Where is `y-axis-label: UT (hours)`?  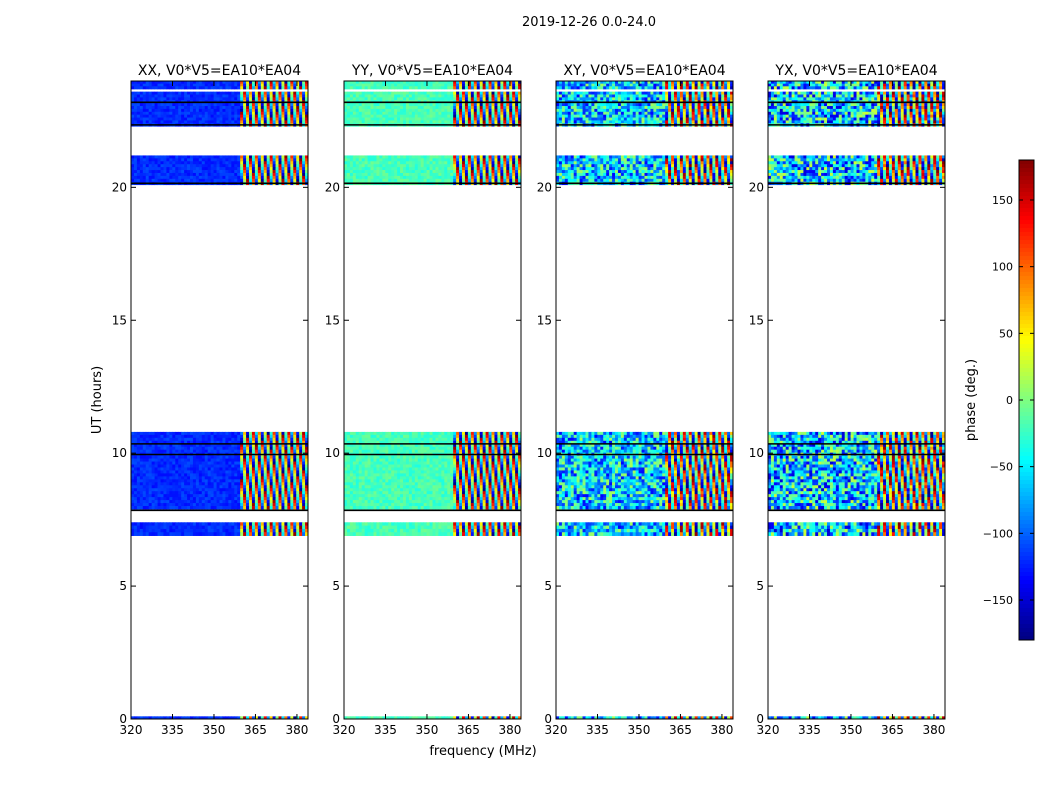
y-axis-label: UT (hours) is located at coordinates (97, 400).